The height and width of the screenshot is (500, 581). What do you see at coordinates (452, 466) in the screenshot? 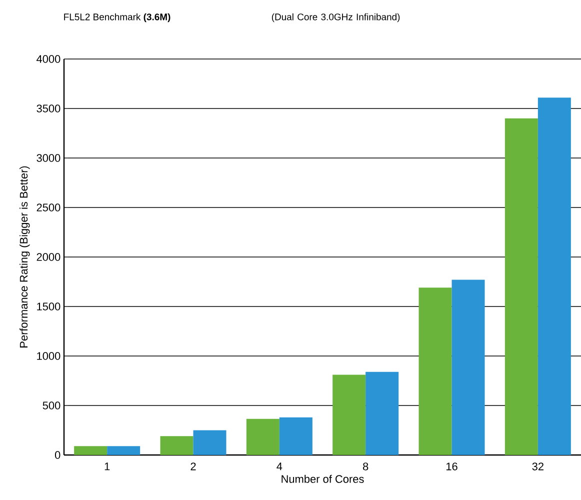
I see `x-tick-label: 16` at bounding box center [452, 466].